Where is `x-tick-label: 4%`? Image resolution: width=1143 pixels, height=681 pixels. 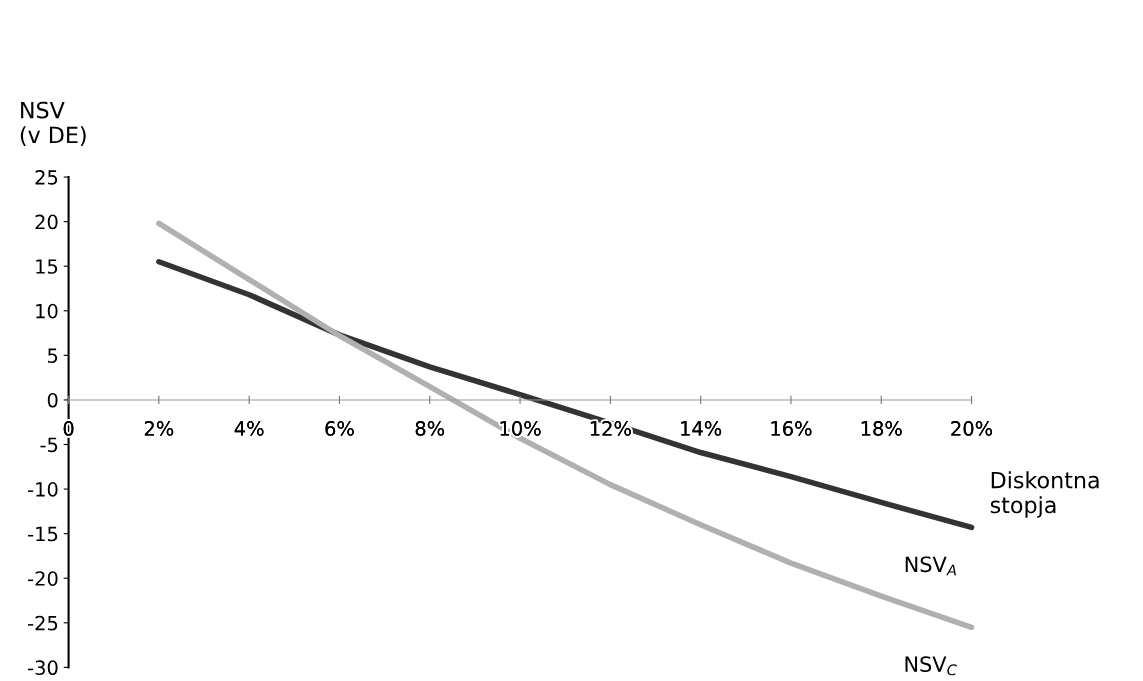 x-tick-label: 4% is located at coordinates (249, 428).